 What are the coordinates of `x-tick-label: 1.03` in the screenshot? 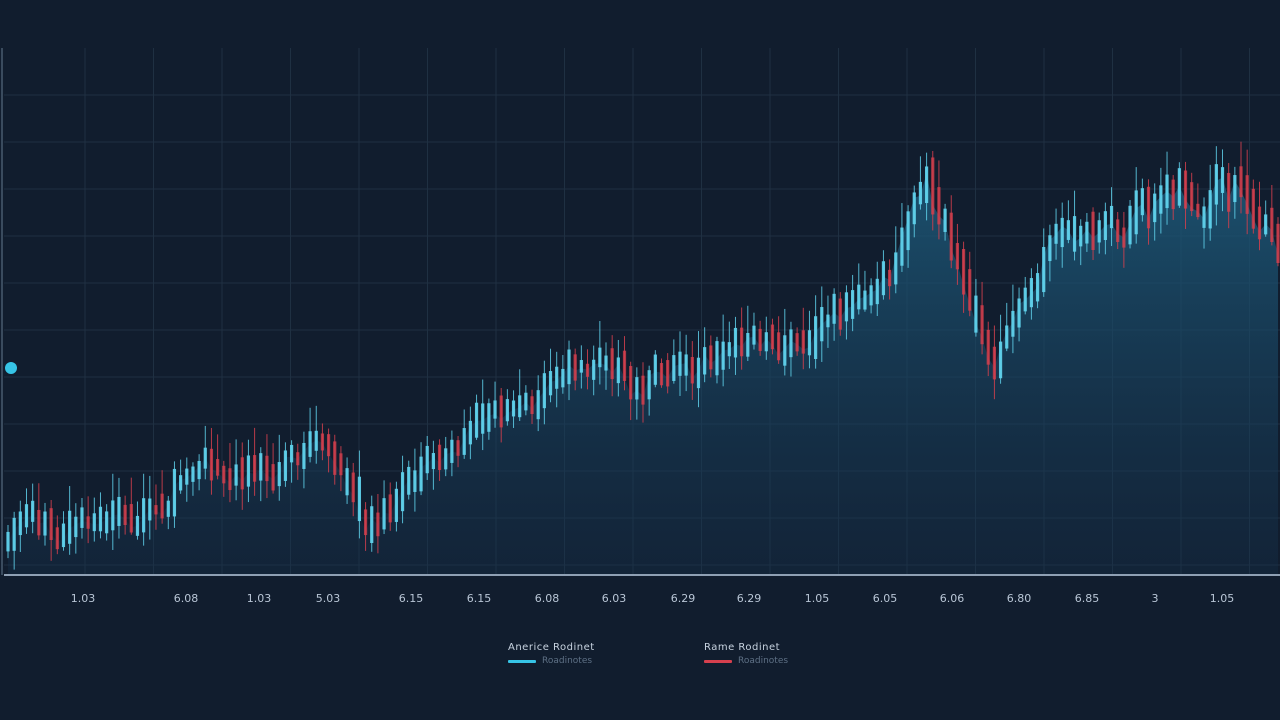 It's located at (259, 598).